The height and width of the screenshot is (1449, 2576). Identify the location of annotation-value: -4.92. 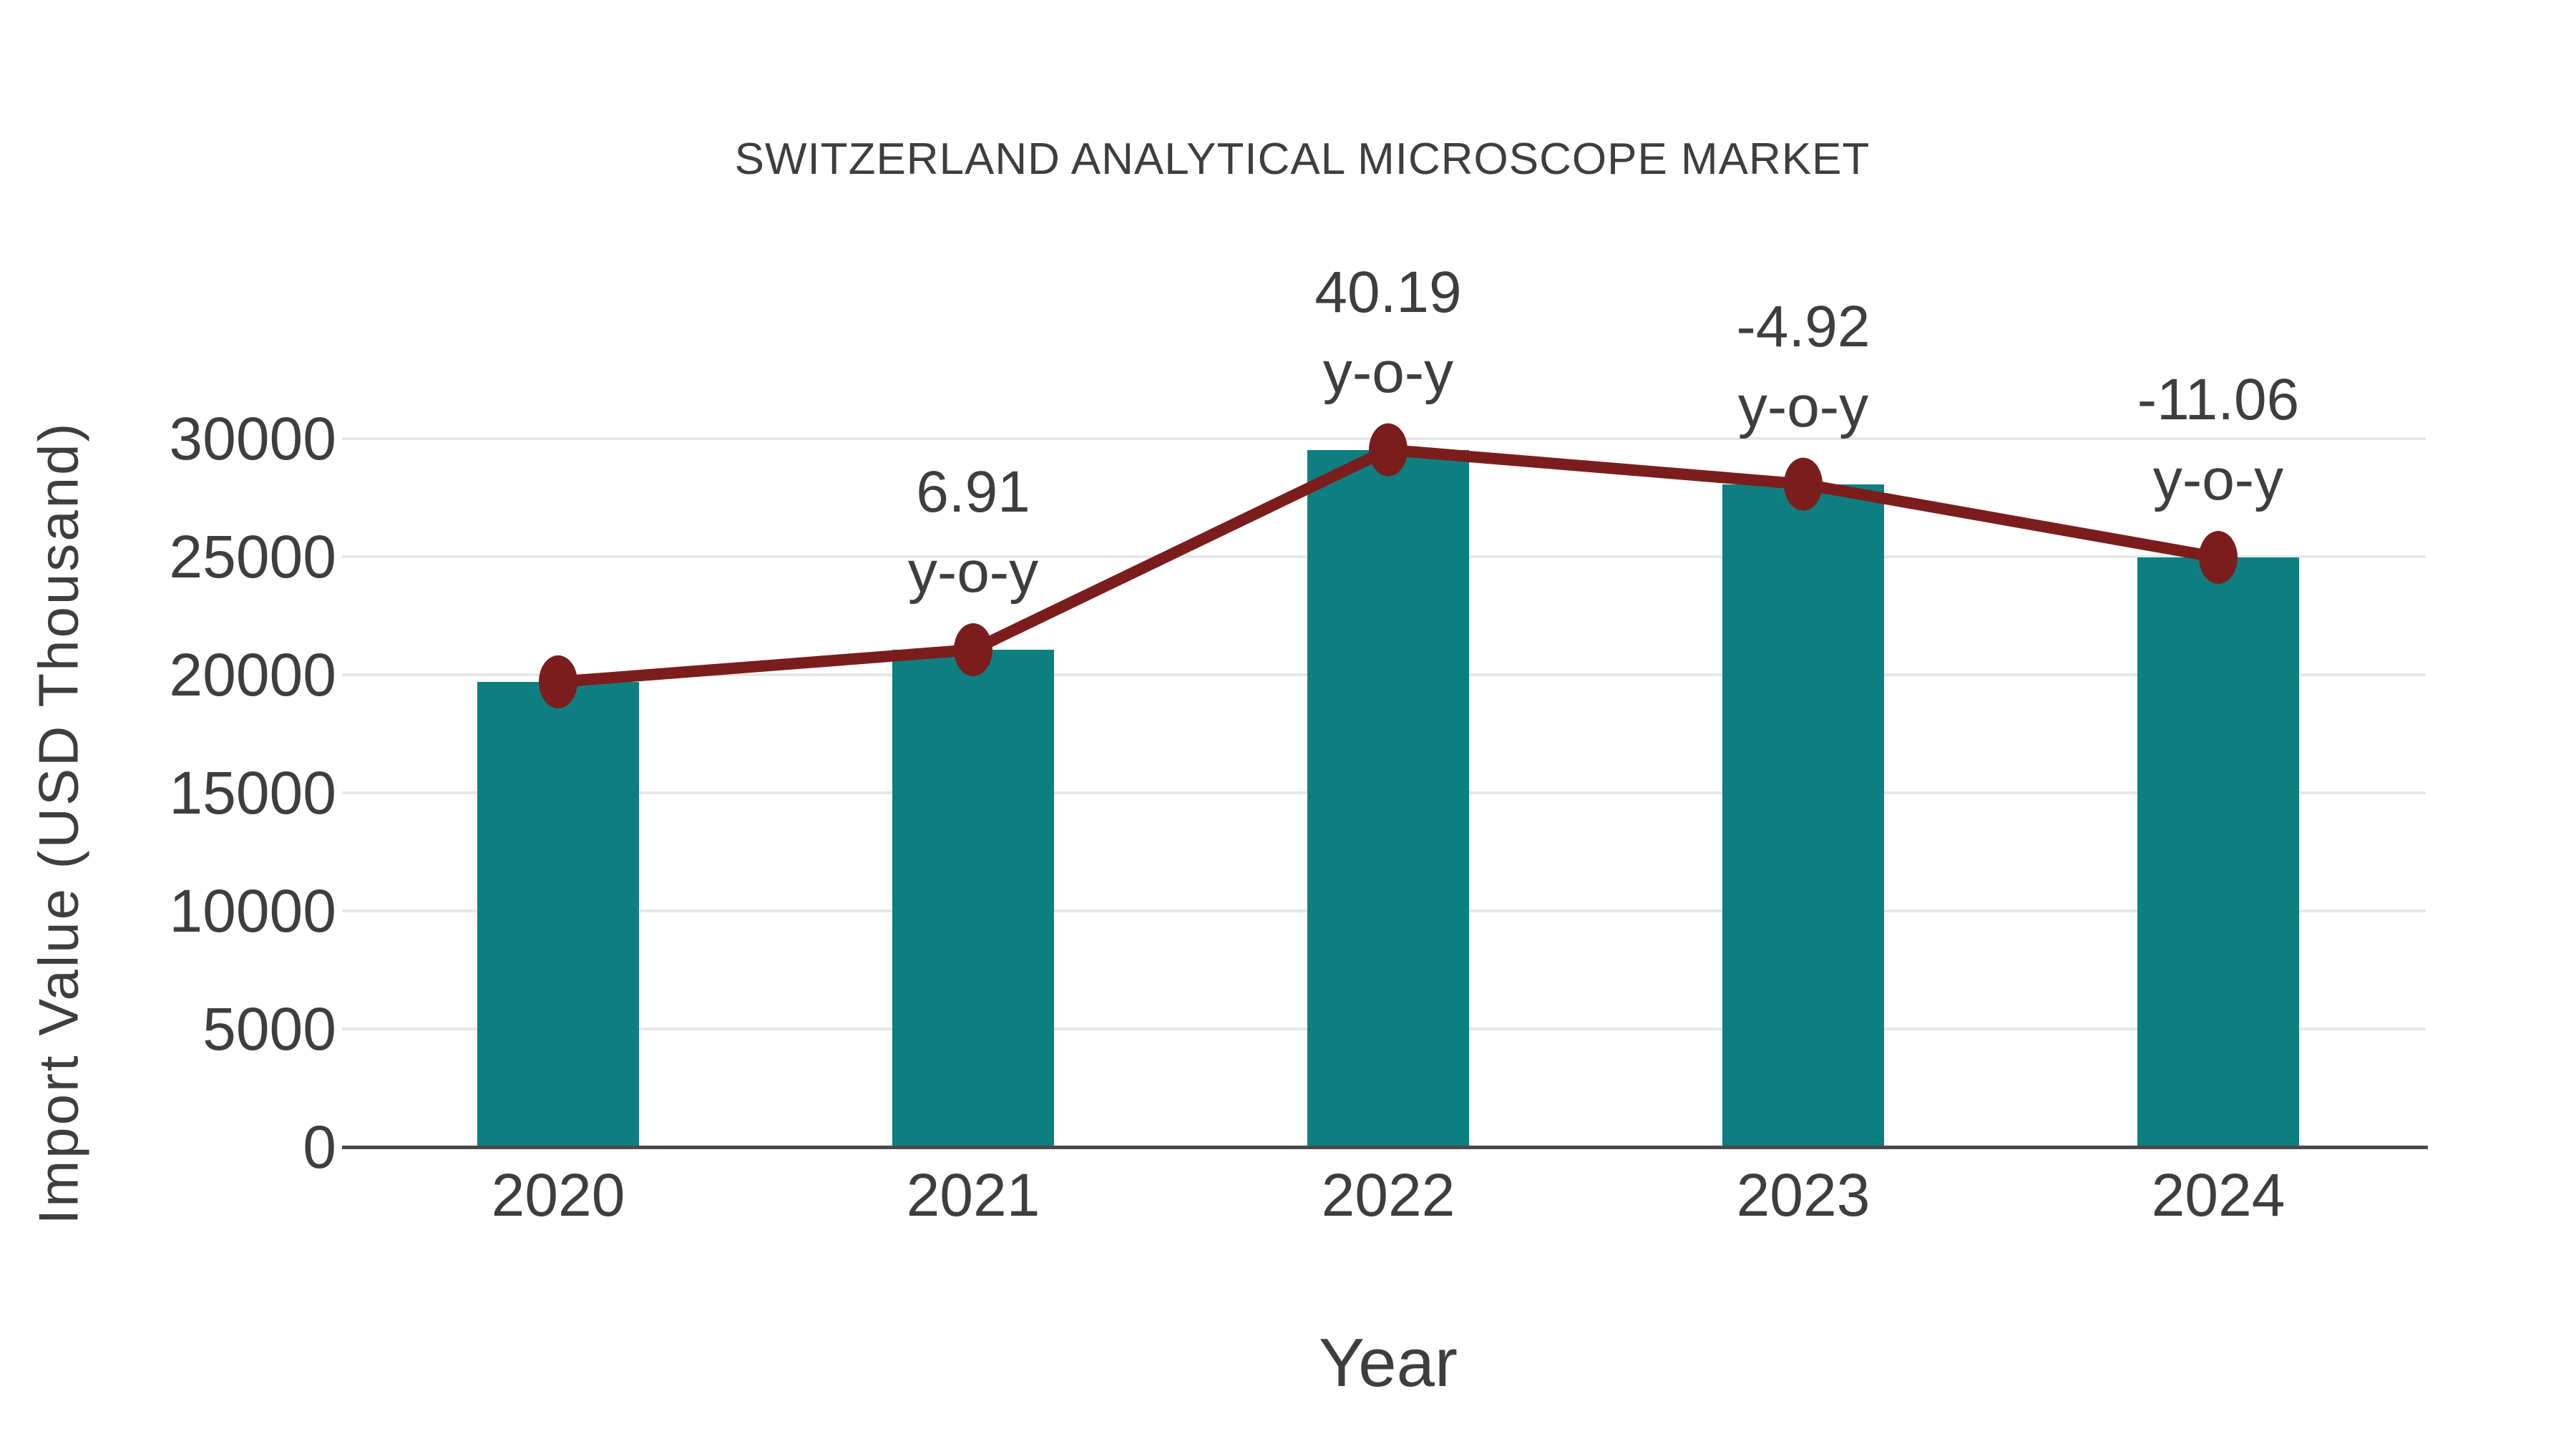
(1803, 326).